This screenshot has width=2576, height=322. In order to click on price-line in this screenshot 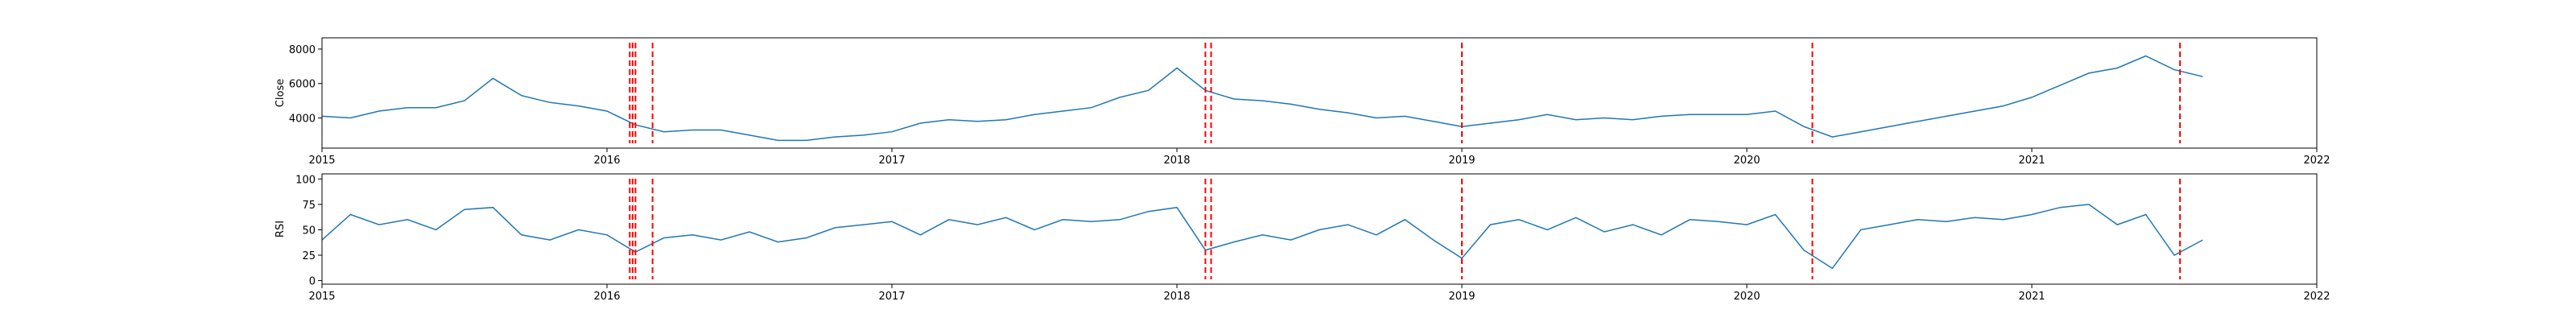, I will do `click(1262, 237)`.